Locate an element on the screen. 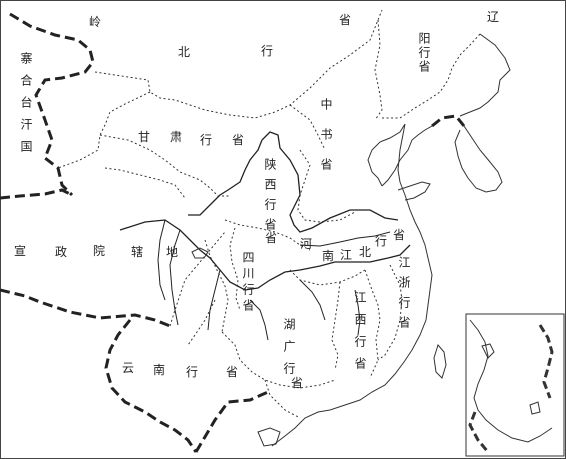 The width and height of the screenshot is (566, 459). taiwan is located at coordinates (440, 361).